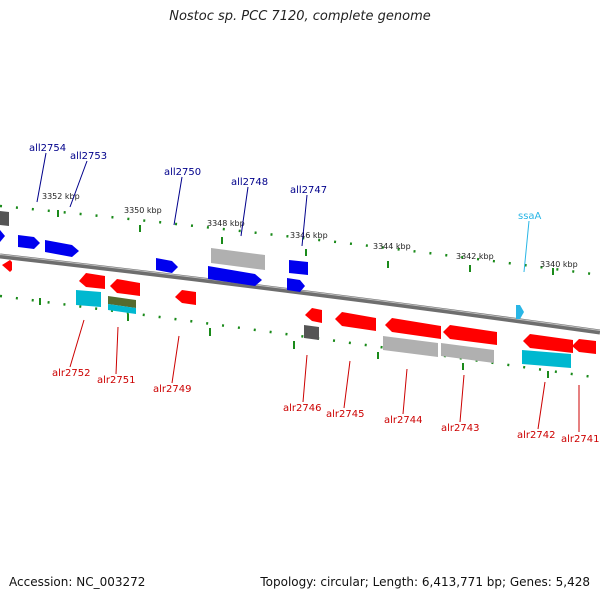  Describe the element at coordinates (559, 264) in the screenshot. I see `tick-label: 3340 kbp` at that location.